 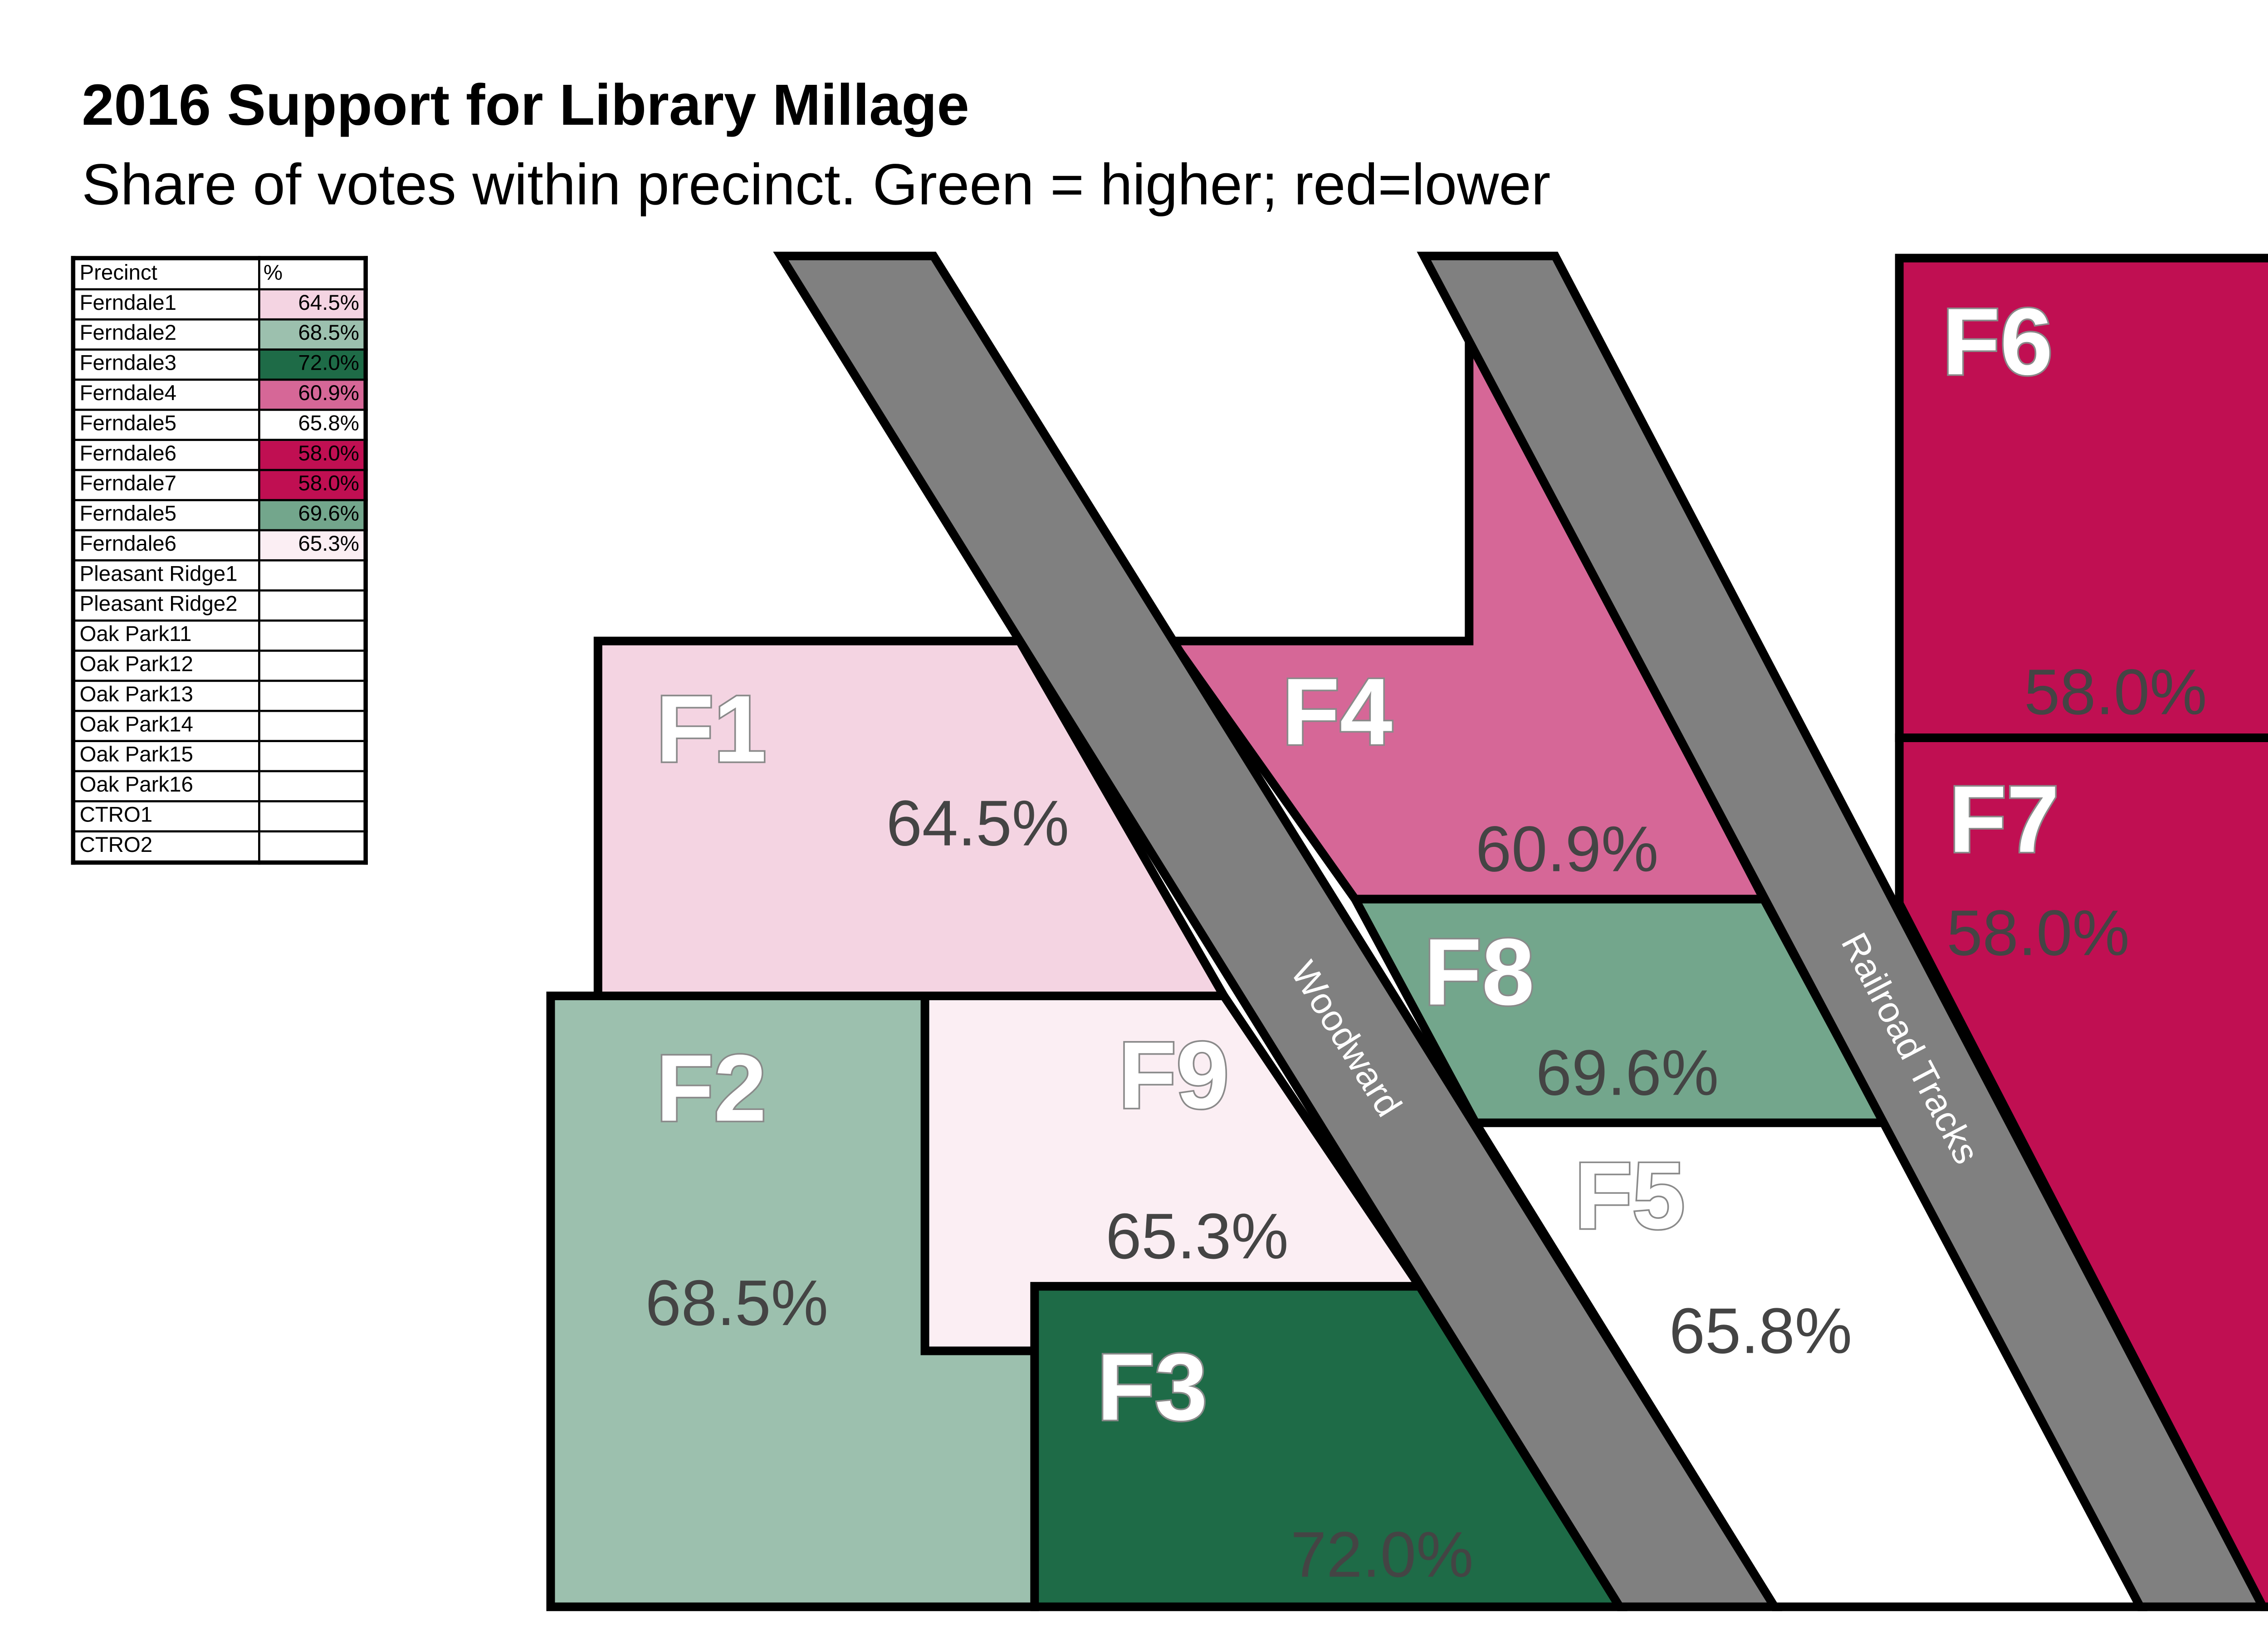 I want to click on legend-header-percent: %, so click(x=312, y=274).